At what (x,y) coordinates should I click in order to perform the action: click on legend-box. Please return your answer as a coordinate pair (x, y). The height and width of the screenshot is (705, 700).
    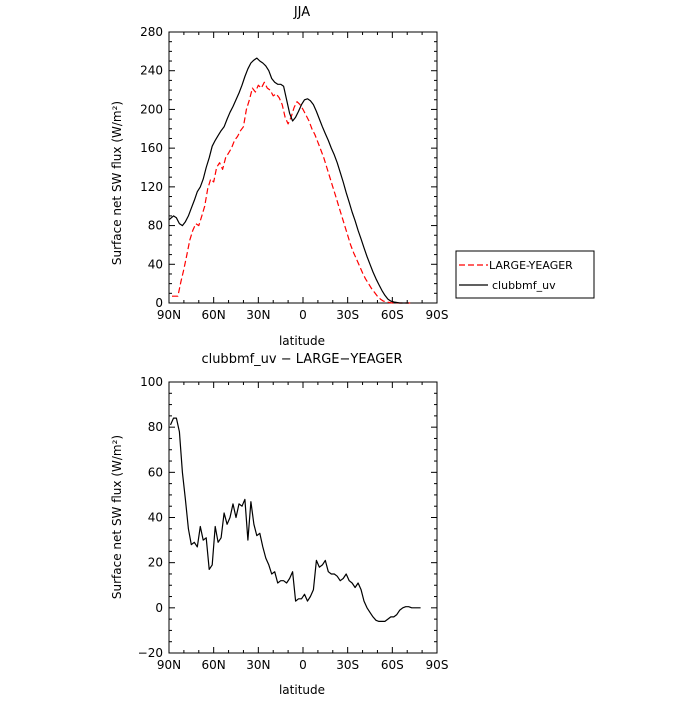
    Looking at the image, I should click on (525, 274).